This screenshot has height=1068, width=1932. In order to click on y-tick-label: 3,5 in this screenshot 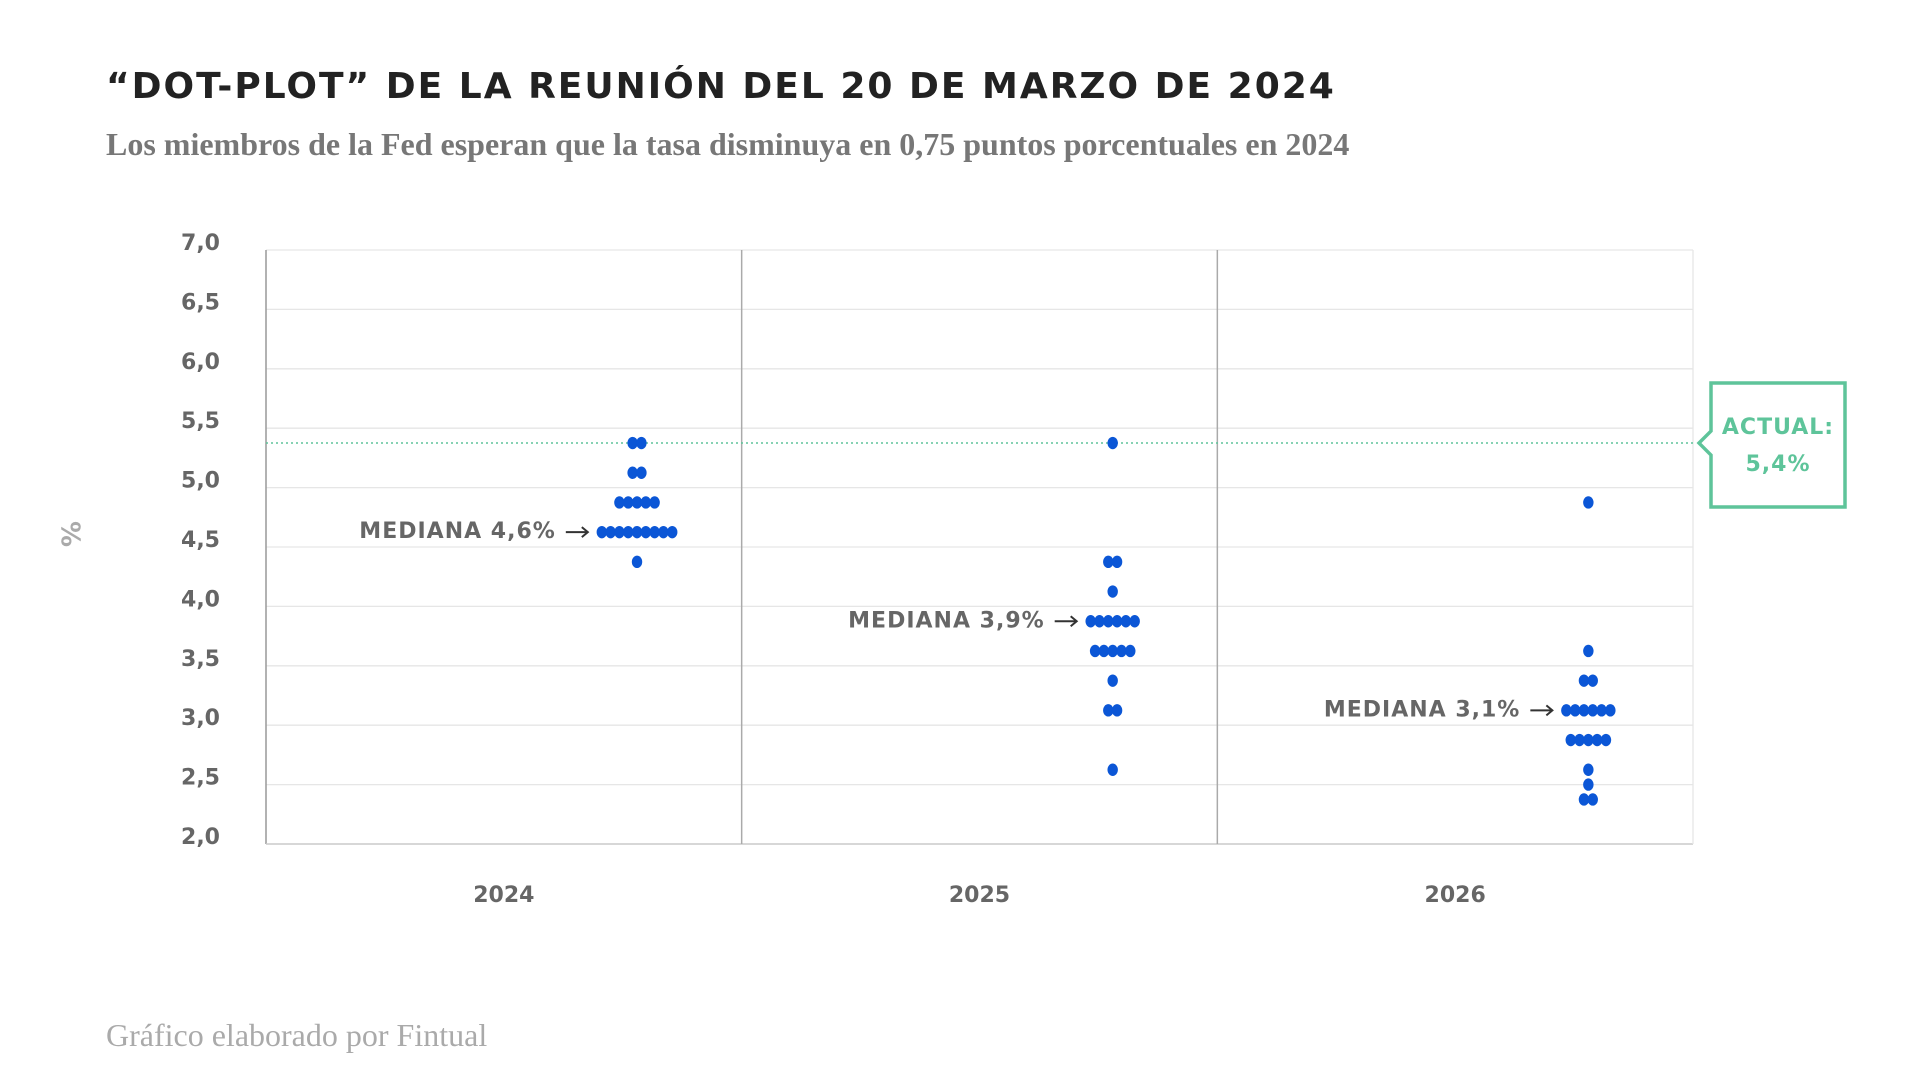, I will do `click(200, 659)`.